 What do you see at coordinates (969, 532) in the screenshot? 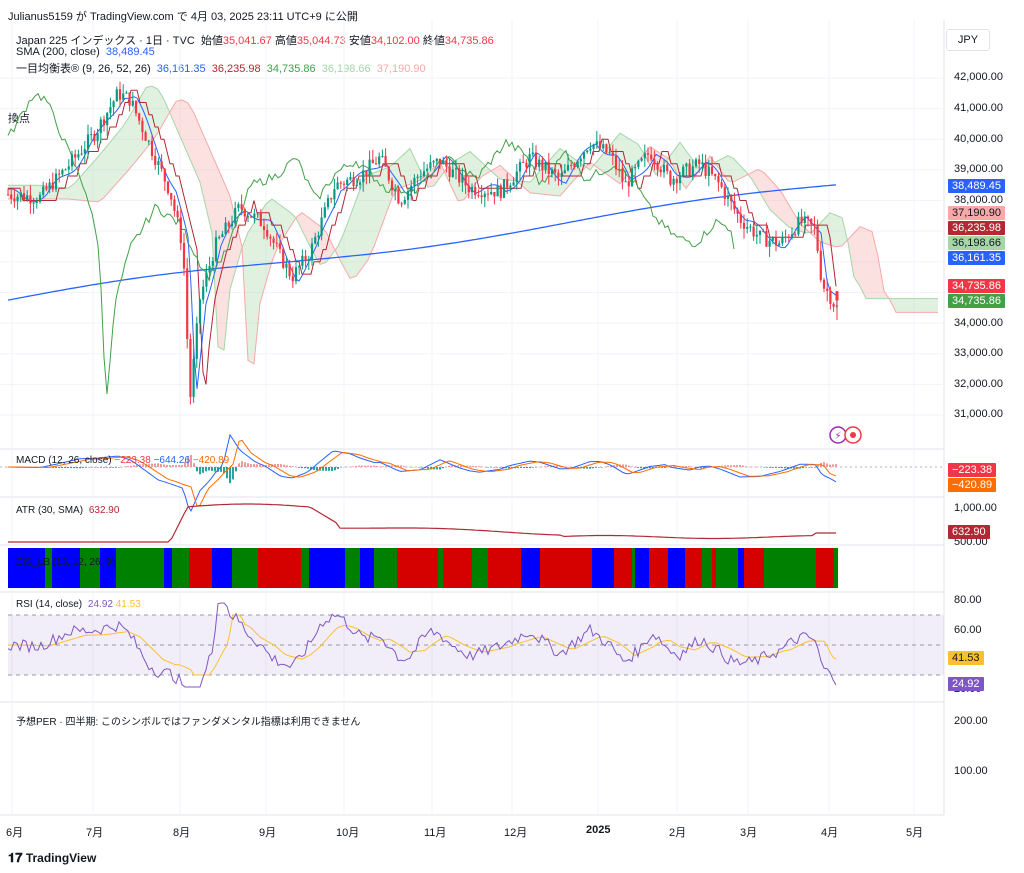
I see `atr-tag: 632.90` at bounding box center [969, 532].